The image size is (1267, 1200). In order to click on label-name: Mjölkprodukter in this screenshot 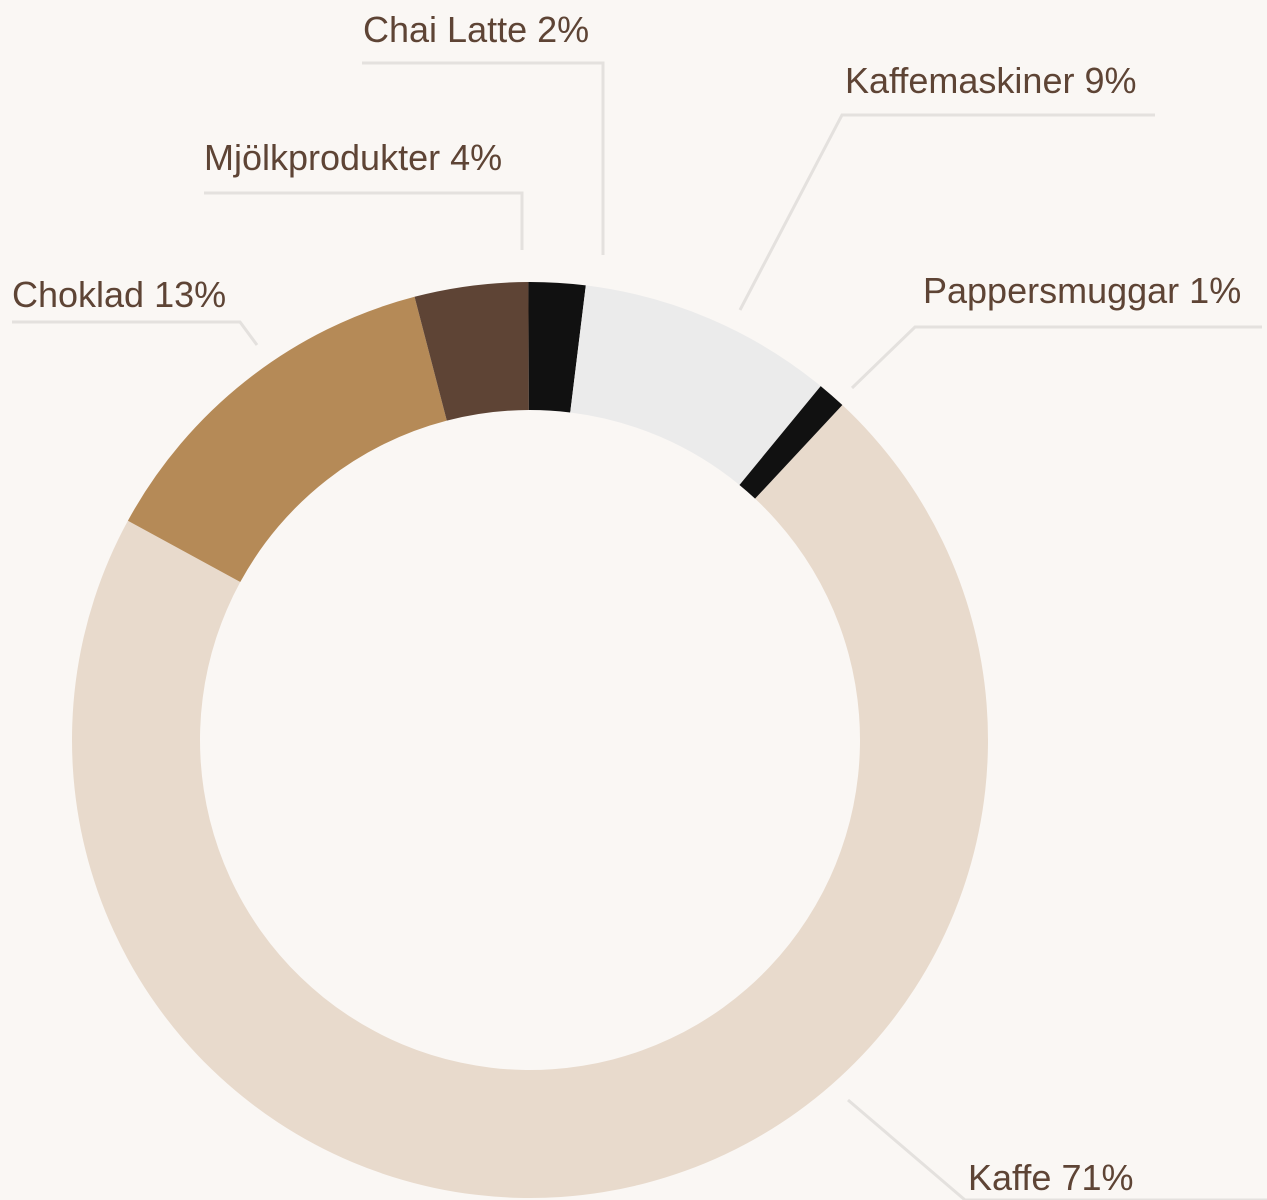, I will do `click(322, 157)`.